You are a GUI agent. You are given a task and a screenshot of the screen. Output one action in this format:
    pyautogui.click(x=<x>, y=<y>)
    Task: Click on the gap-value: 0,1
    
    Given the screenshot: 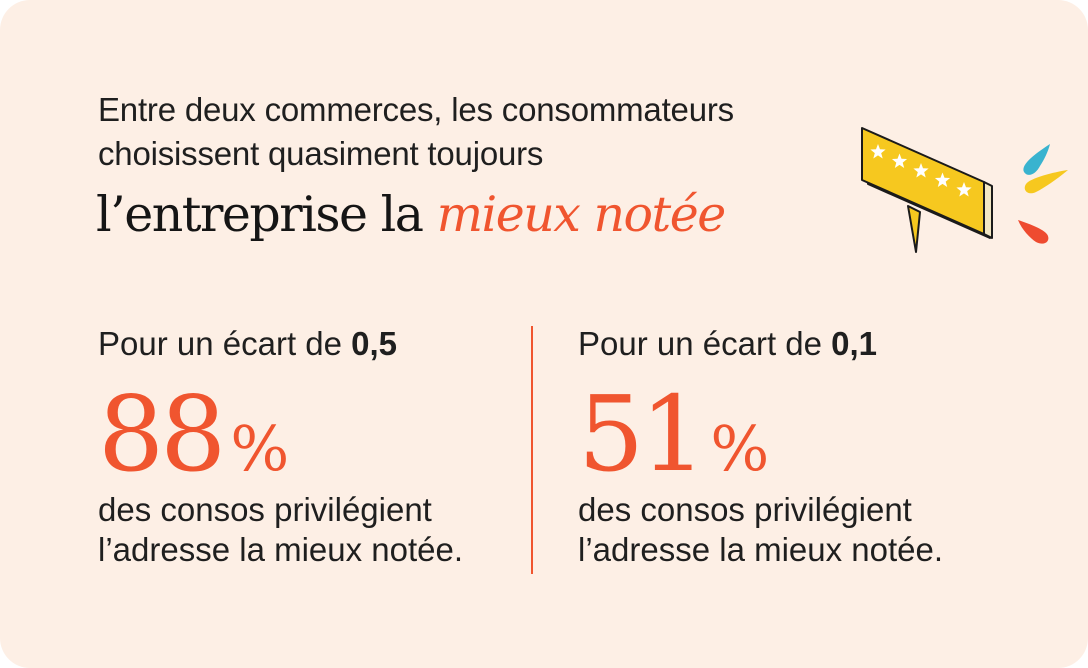 What is the action you would take?
    pyautogui.click(x=854, y=343)
    